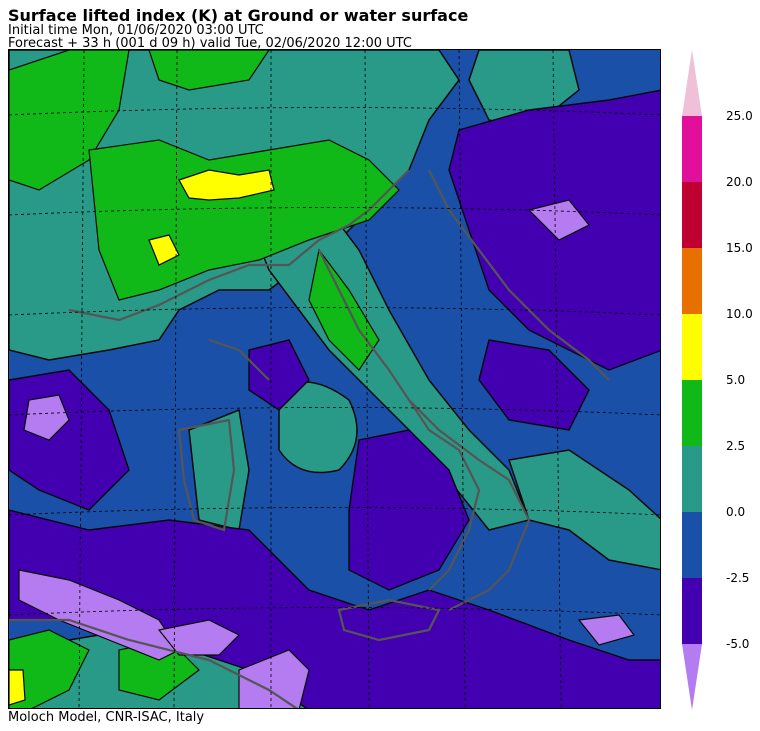 The width and height of the screenshot is (760, 731). What do you see at coordinates (692, 677) in the screenshot?
I see `legend-arrow-low` at bounding box center [692, 677].